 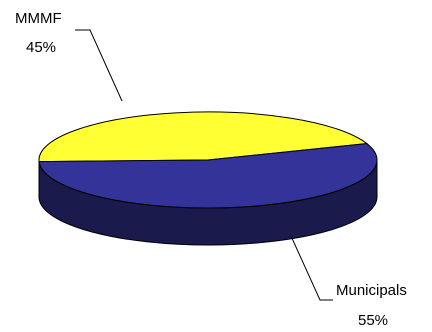 What do you see at coordinates (38, 18) in the screenshot?
I see `label-mmmf: MMMF` at bounding box center [38, 18].